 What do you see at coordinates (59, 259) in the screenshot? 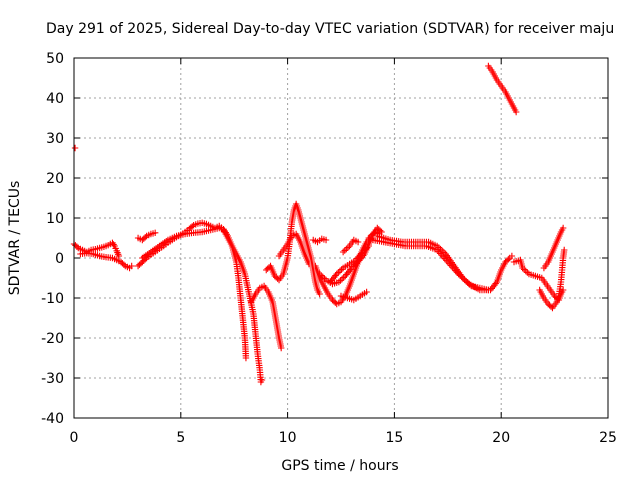
I see `y-tick-label: 0` at bounding box center [59, 259].